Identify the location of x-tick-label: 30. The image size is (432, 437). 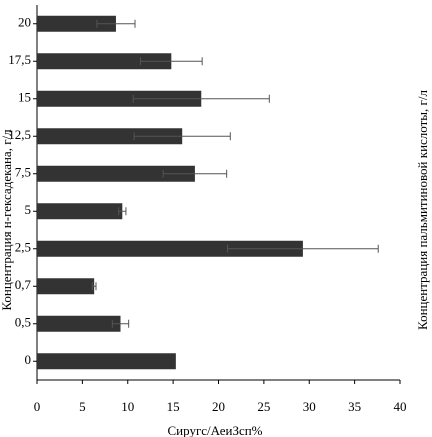
(309, 406).